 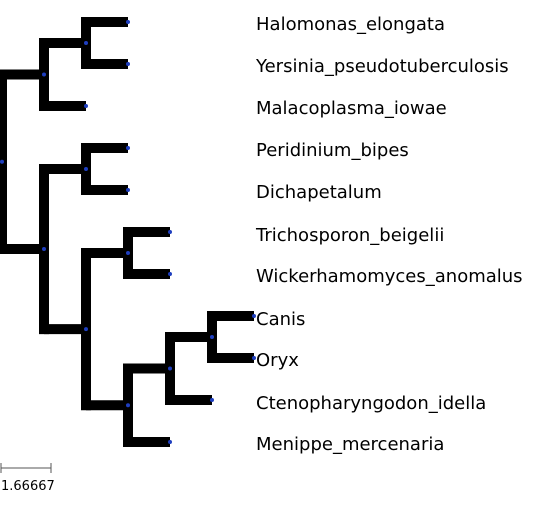 What do you see at coordinates (349, 235) in the screenshot?
I see `leaf-label-trichosporon-beigelii: Trichosporon_beigelii` at bounding box center [349, 235].